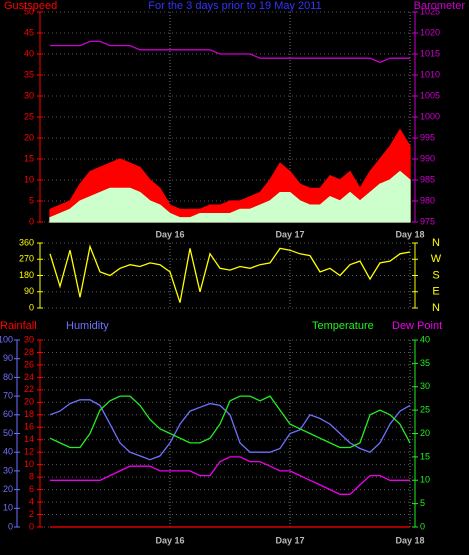  I want to click on y-tick-label: 180, so click(26, 275).